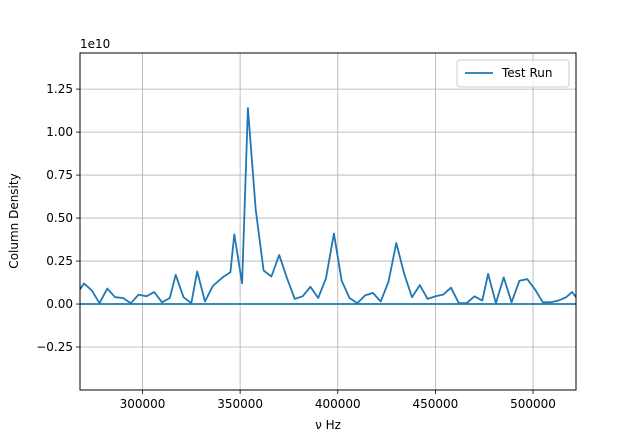 The image size is (640, 438). What do you see at coordinates (59, 175) in the screenshot?
I see `y-tick-label: 0.75` at bounding box center [59, 175].